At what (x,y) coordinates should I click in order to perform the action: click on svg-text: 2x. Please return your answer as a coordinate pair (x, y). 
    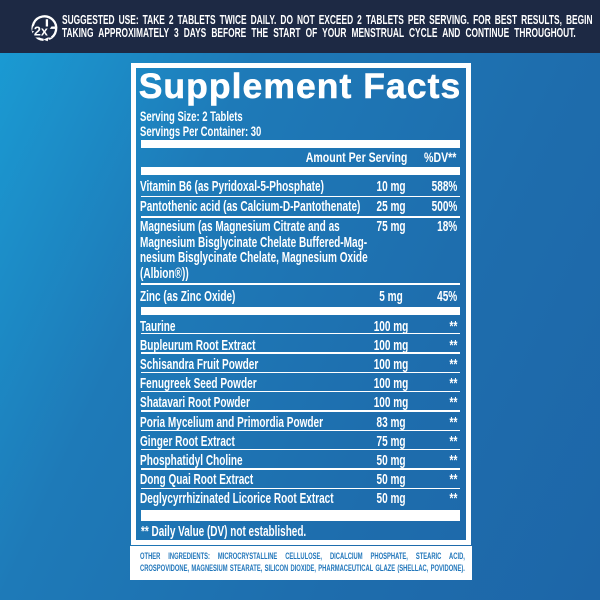
    Looking at the image, I should click on (41, 31).